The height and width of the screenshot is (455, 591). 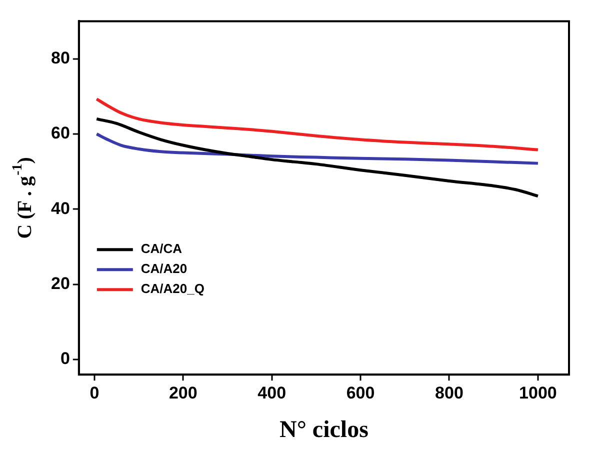 What do you see at coordinates (95, 392) in the screenshot?
I see `x-tick-label: 0` at bounding box center [95, 392].